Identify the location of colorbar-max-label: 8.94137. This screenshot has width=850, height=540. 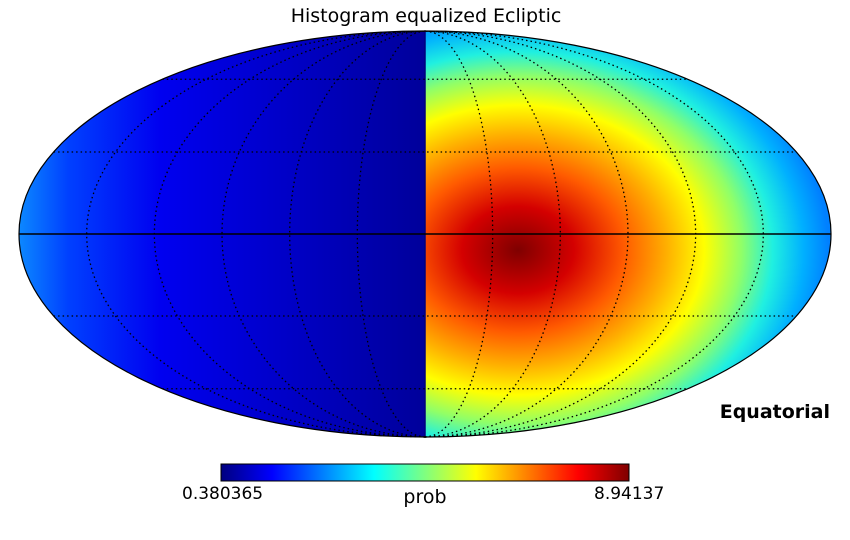
(629, 494).